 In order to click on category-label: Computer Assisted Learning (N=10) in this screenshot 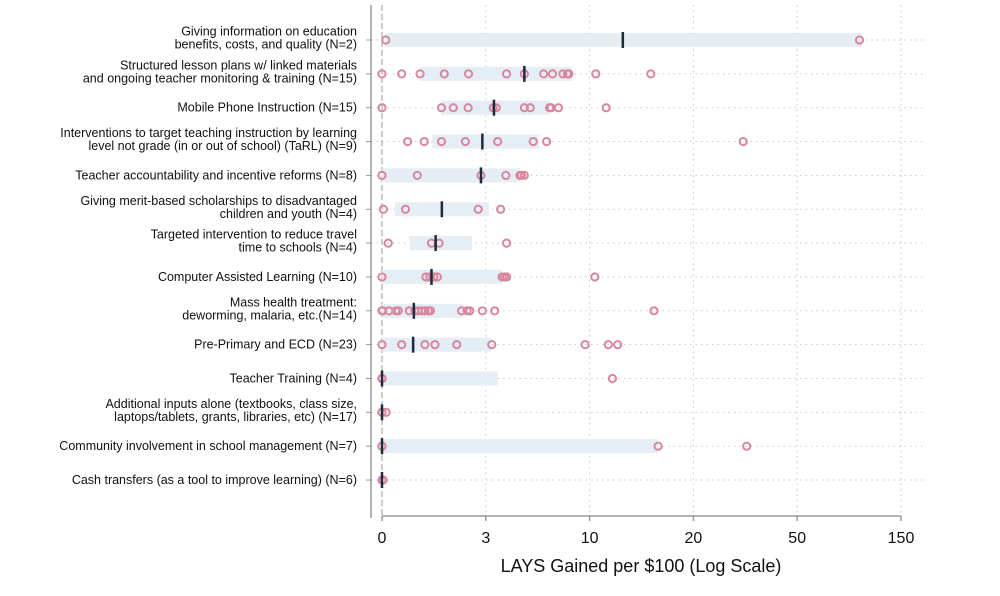, I will do `click(257, 277)`.